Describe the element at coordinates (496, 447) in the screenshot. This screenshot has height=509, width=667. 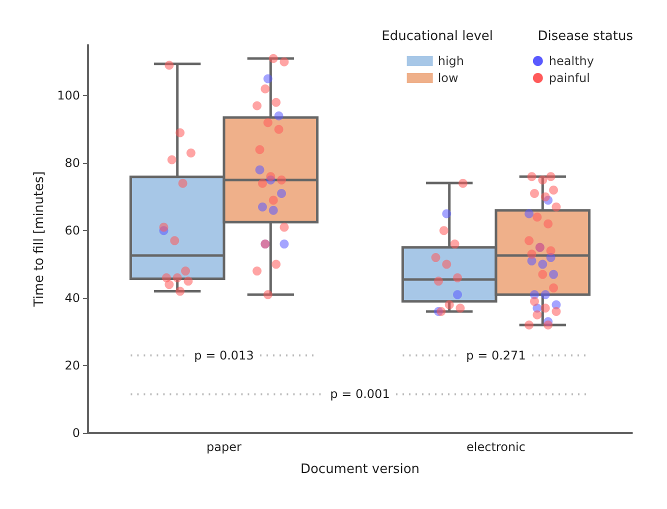
I see `x-tick-label: electronic` at that location.